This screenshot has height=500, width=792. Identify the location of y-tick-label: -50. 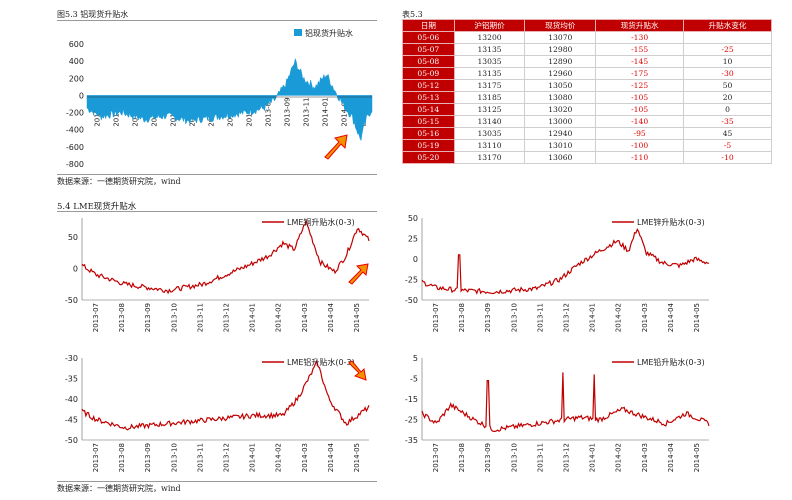
(71, 440).